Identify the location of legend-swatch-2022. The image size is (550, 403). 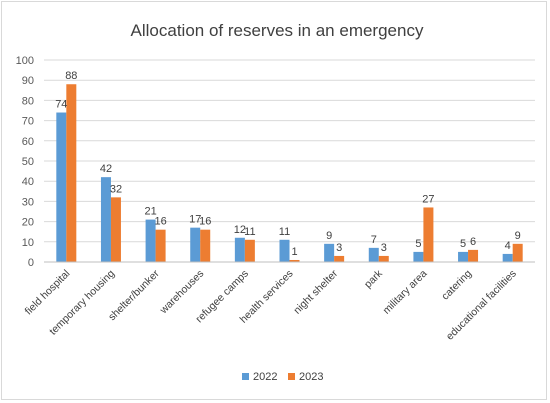
(245, 376).